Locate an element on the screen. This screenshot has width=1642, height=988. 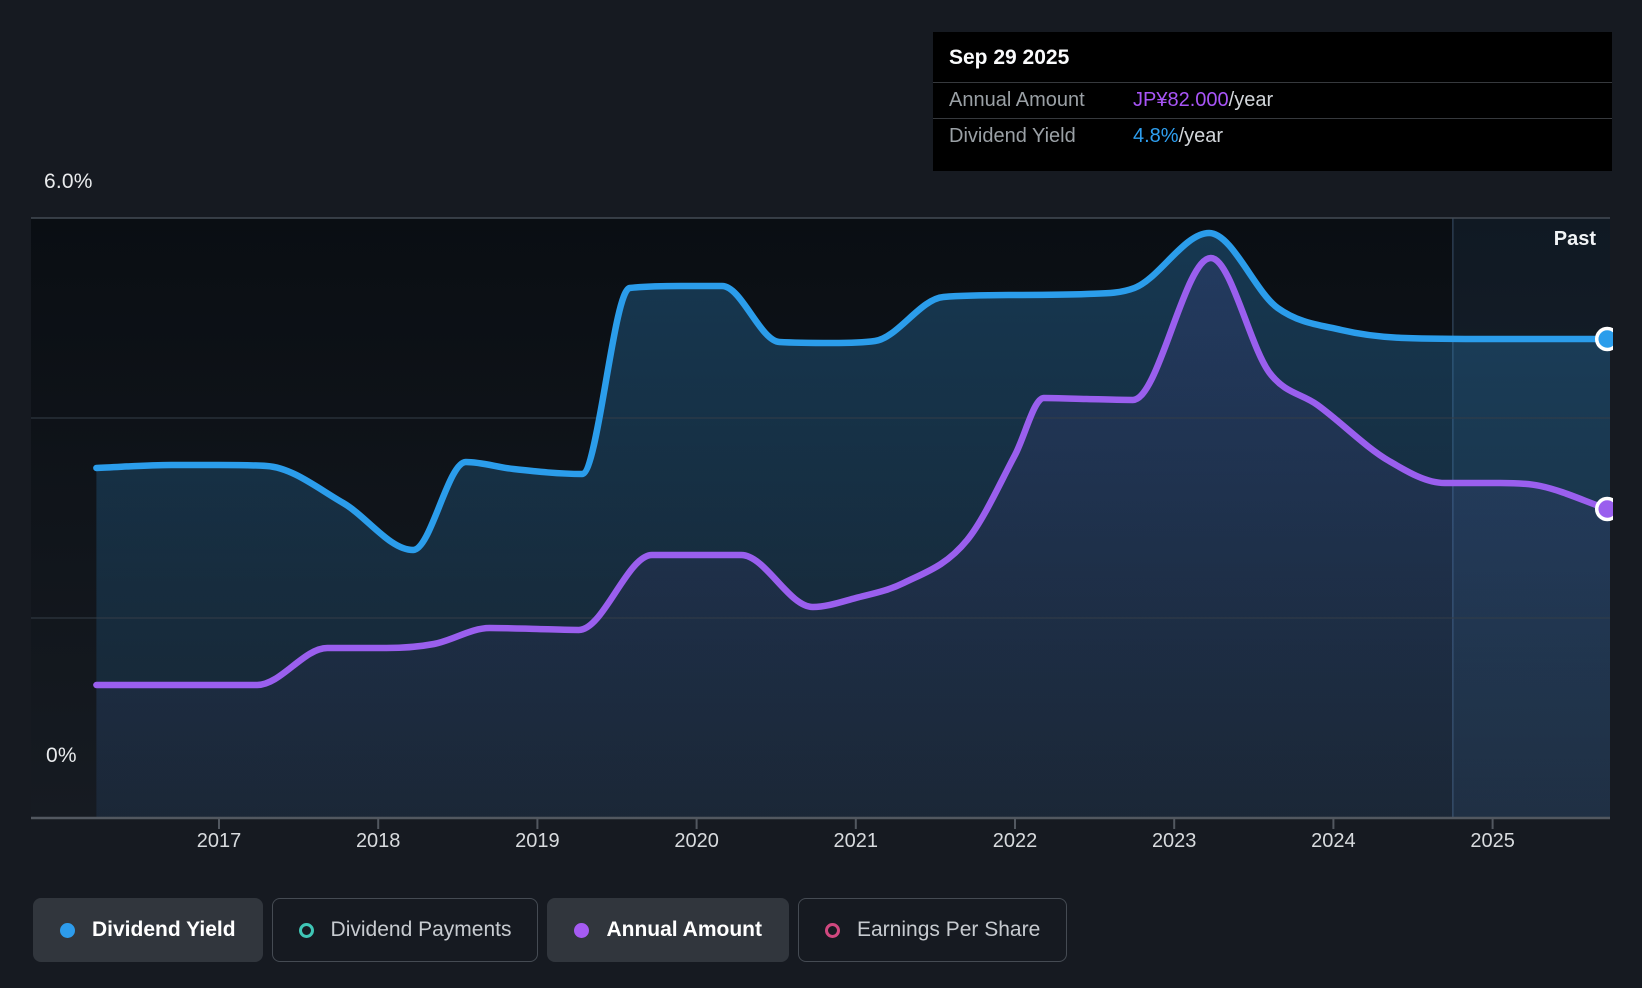
x-axis-label-2024: 2024 is located at coordinates (1333, 841).